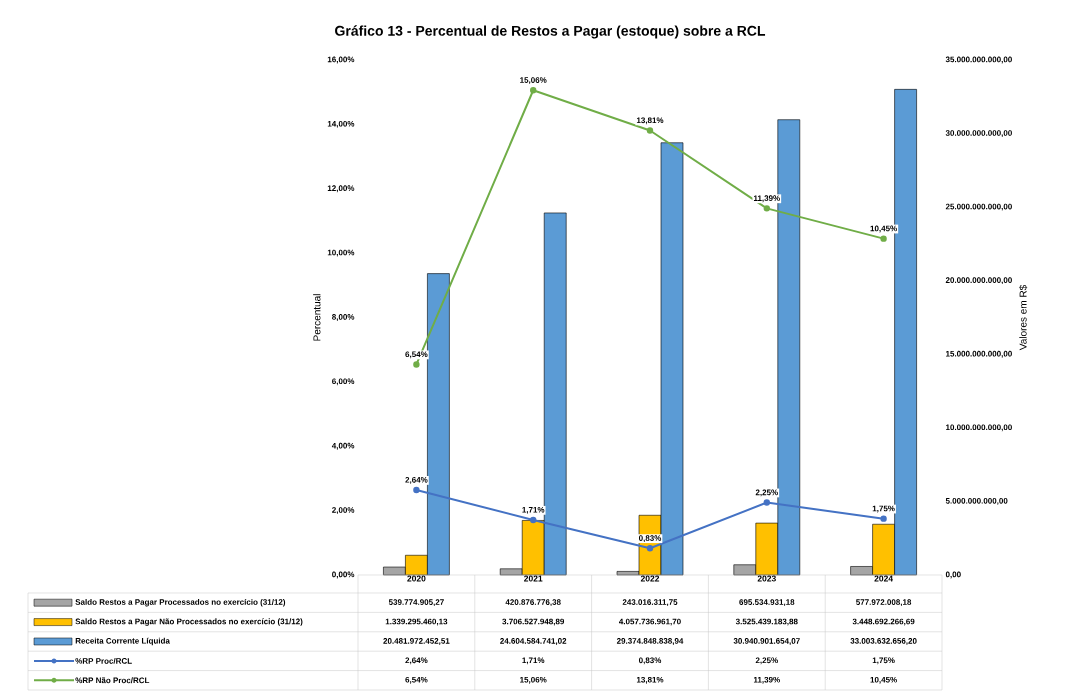 The width and height of the screenshot is (1074, 693). Describe the element at coordinates (533, 578) in the screenshot. I see `x-tick-label: 2021` at that location.